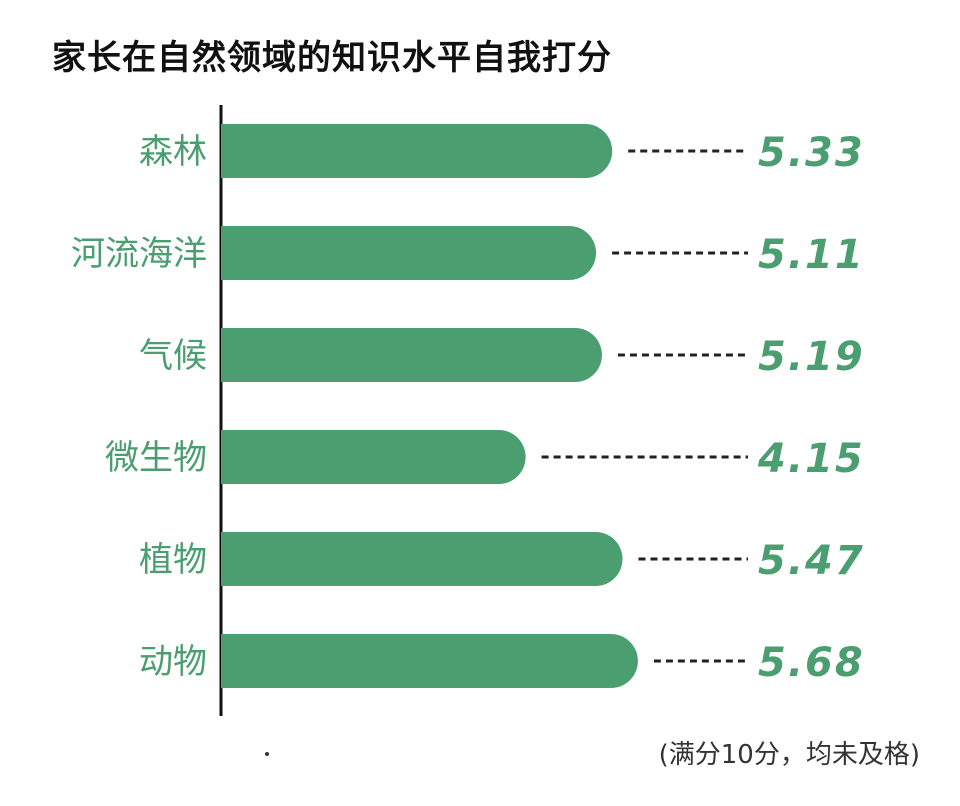 The height and width of the screenshot is (806, 960). What do you see at coordinates (811, 357) in the screenshot?
I see `value-label: 5.19` at bounding box center [811, 357].